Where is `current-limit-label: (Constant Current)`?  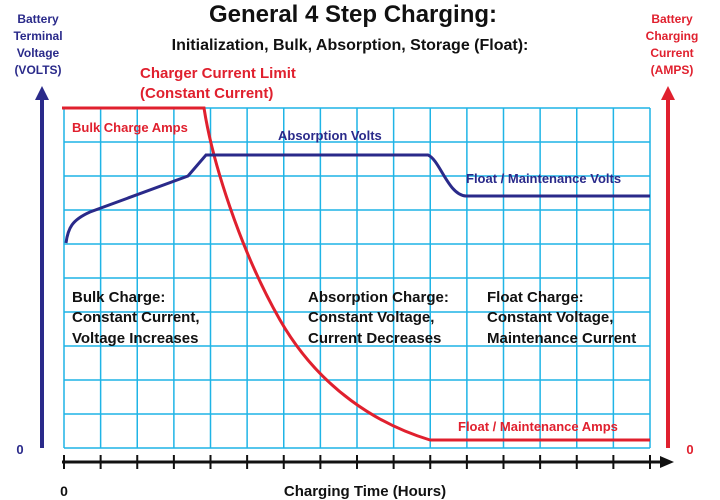
current-limit-label: (Constant Current) is located at coordinates (206, 93).